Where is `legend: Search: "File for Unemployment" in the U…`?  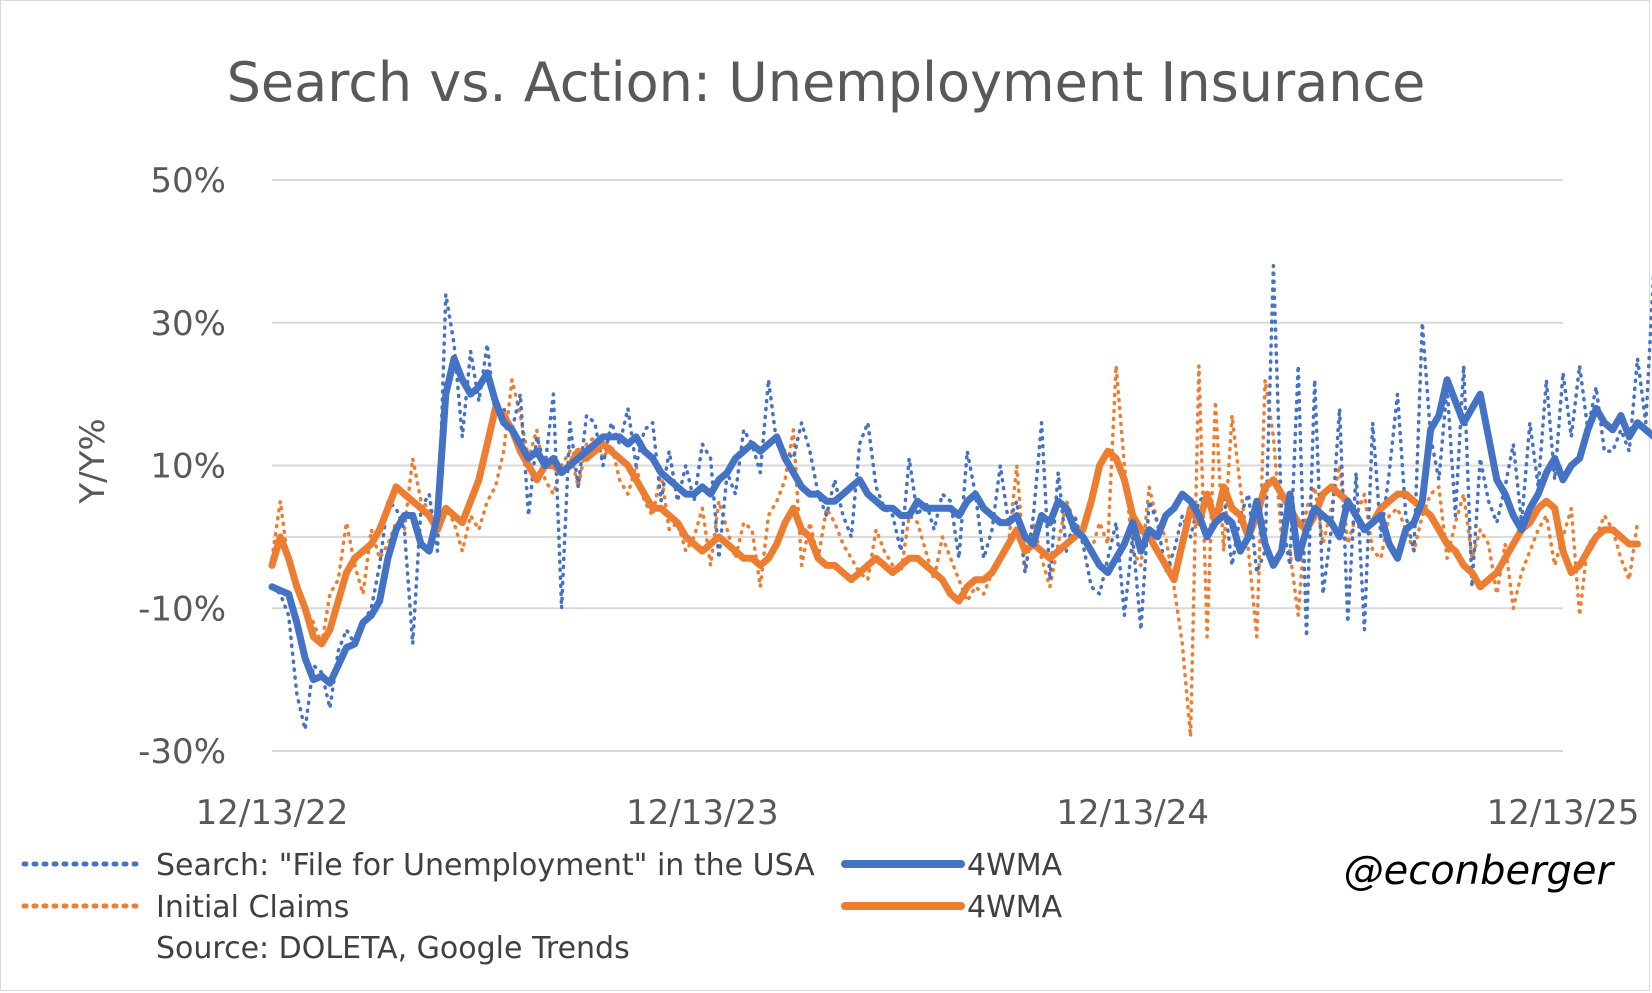
legend: Search: "File for Unemployment" in the U… is located at coordinates (542, 907).